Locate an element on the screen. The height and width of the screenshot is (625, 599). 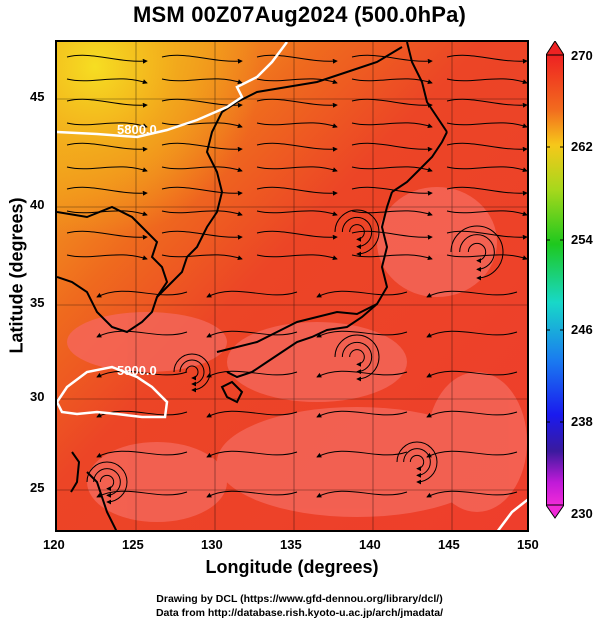
contour-5900-se is located at coordinates (511, 514).